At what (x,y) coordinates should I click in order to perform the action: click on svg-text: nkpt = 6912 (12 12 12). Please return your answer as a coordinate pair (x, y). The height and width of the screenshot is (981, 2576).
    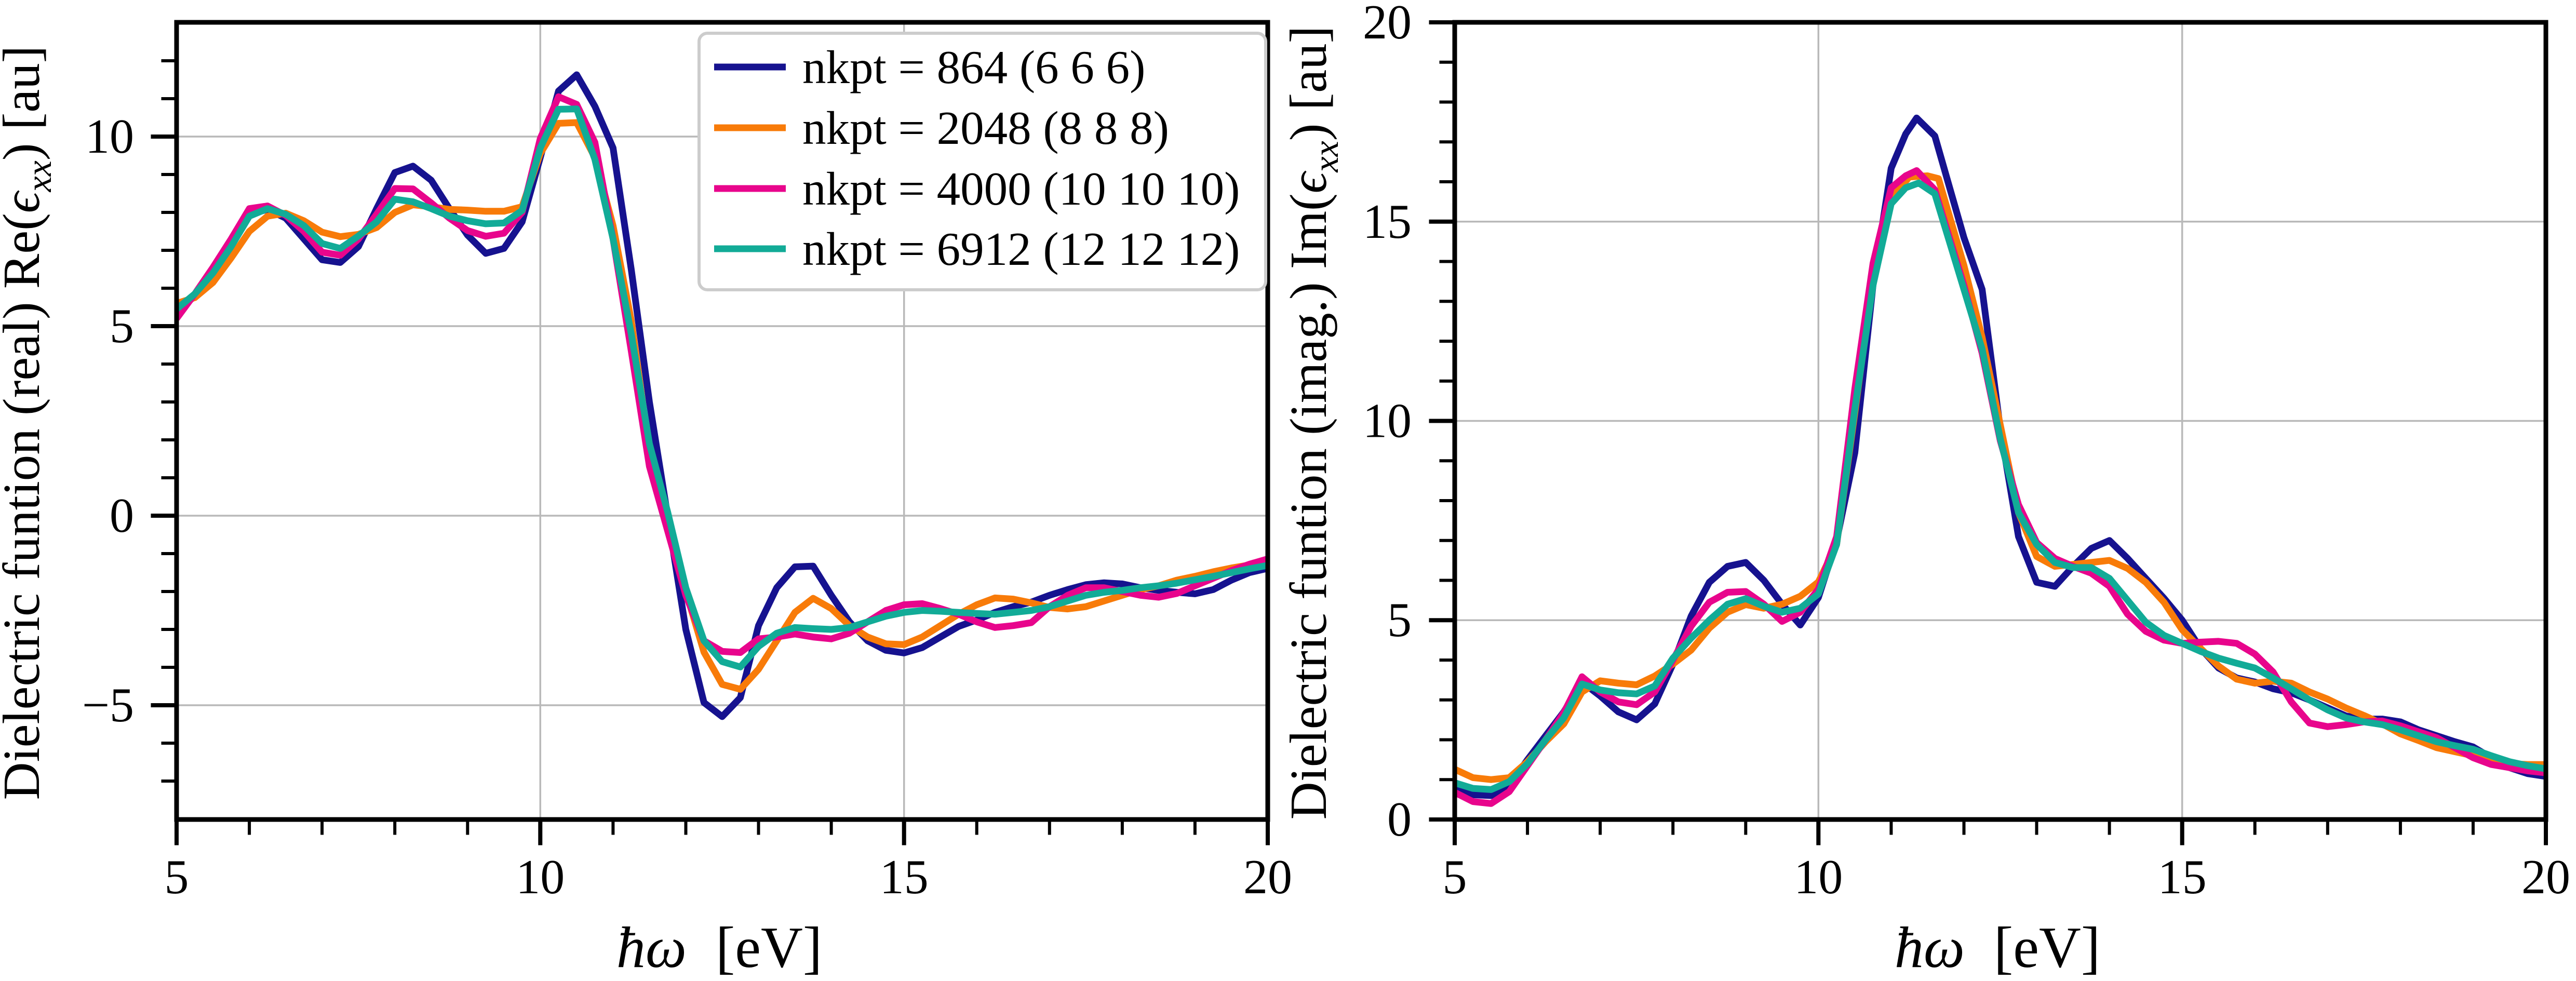
    Looking at the image, I should click on (1021, 249).